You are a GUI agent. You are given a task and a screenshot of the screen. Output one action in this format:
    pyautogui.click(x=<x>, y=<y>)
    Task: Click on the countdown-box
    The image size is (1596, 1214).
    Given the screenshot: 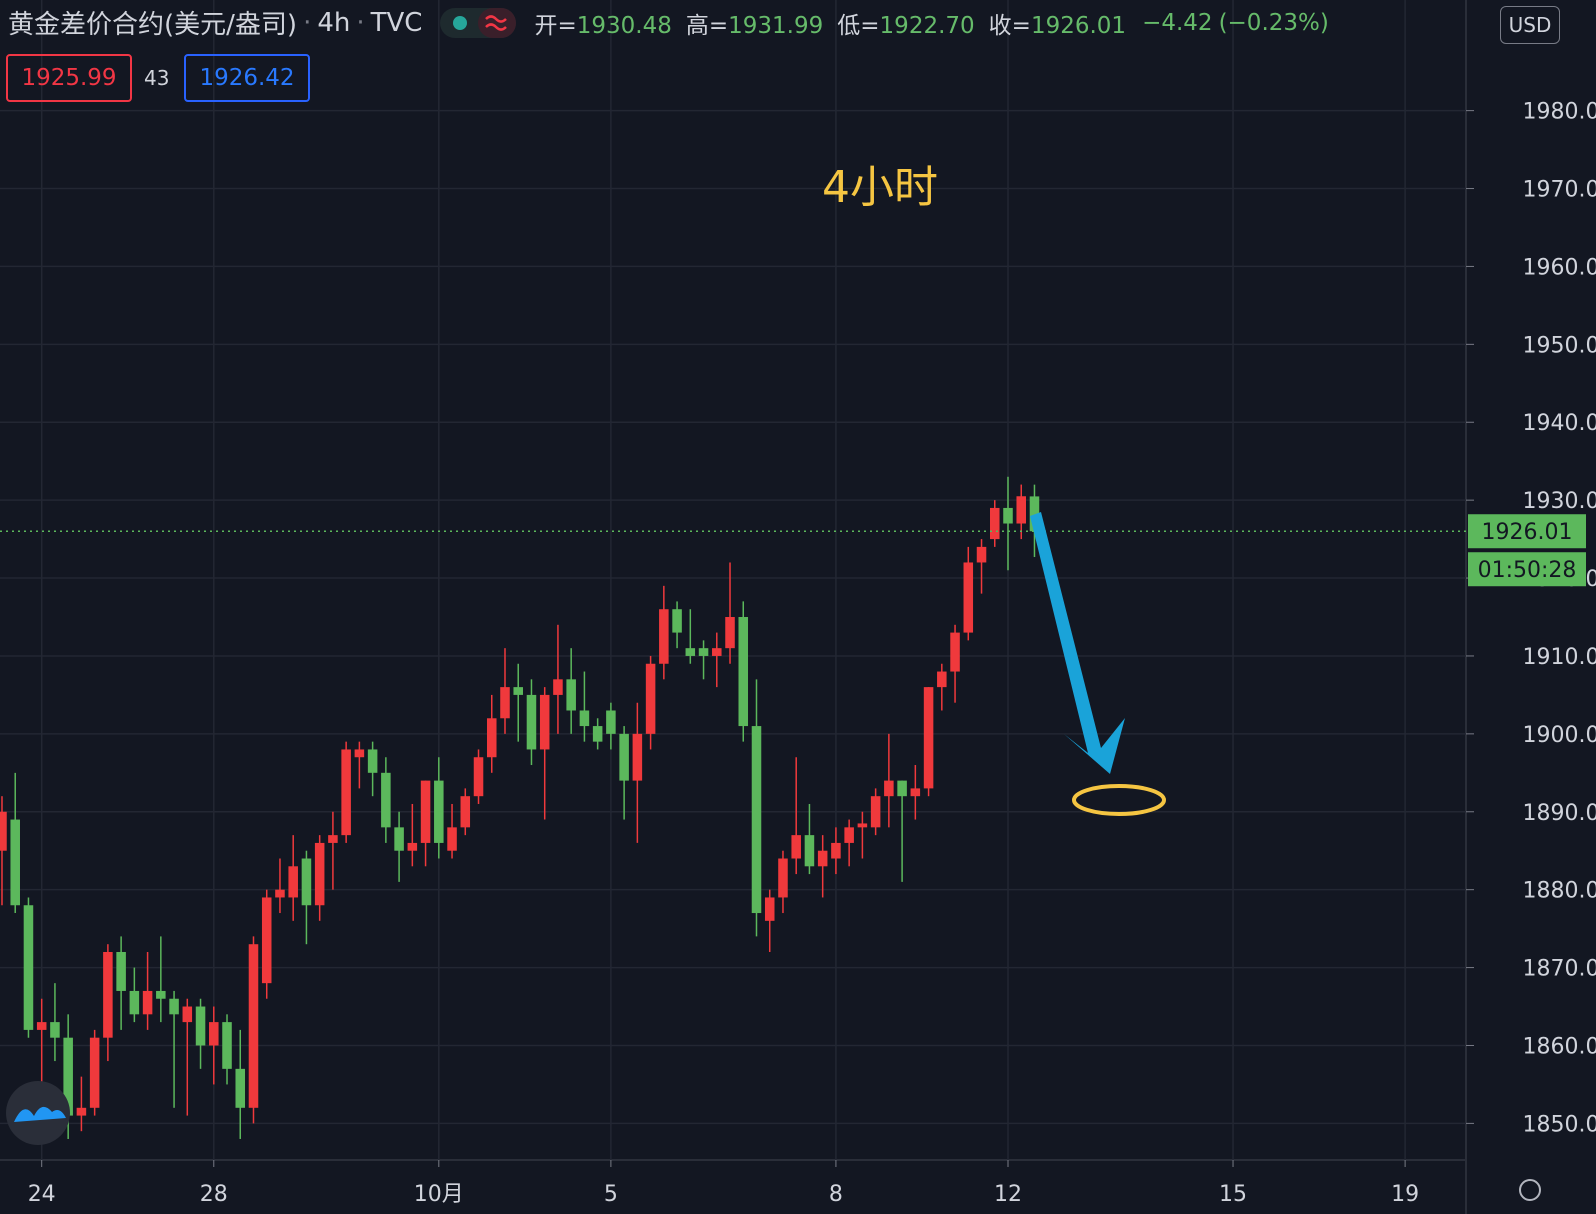 What is the action you would take?
    pyautogui.click(x=1527, y=569)
    